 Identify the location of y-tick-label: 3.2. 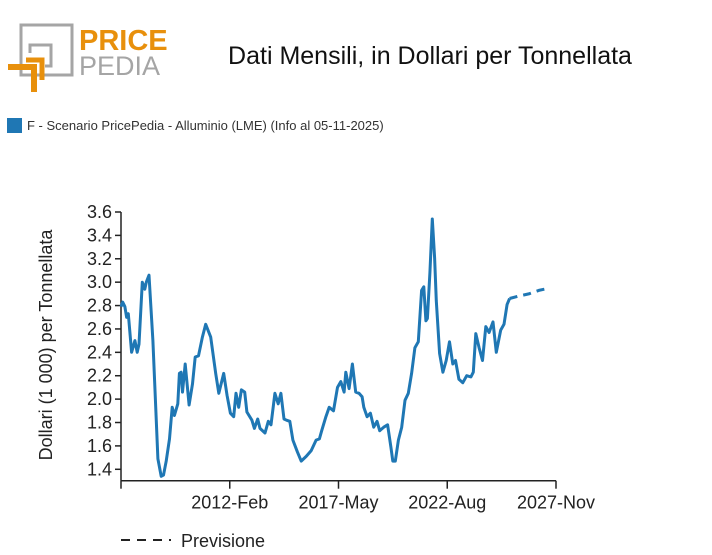
(99, 259).